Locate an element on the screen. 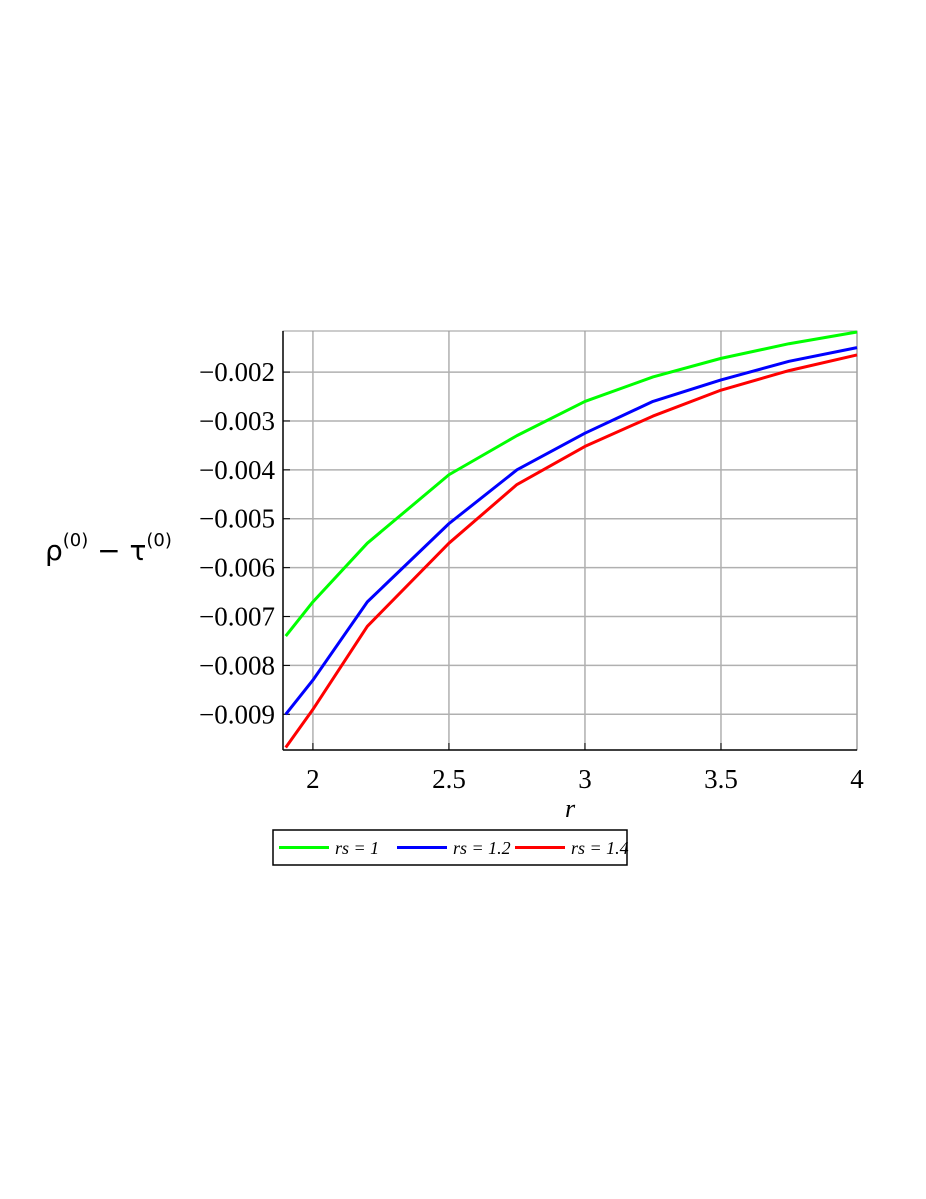 This screenshot has height=1199, width=926. legend-box is located at coordinates (450, 847).